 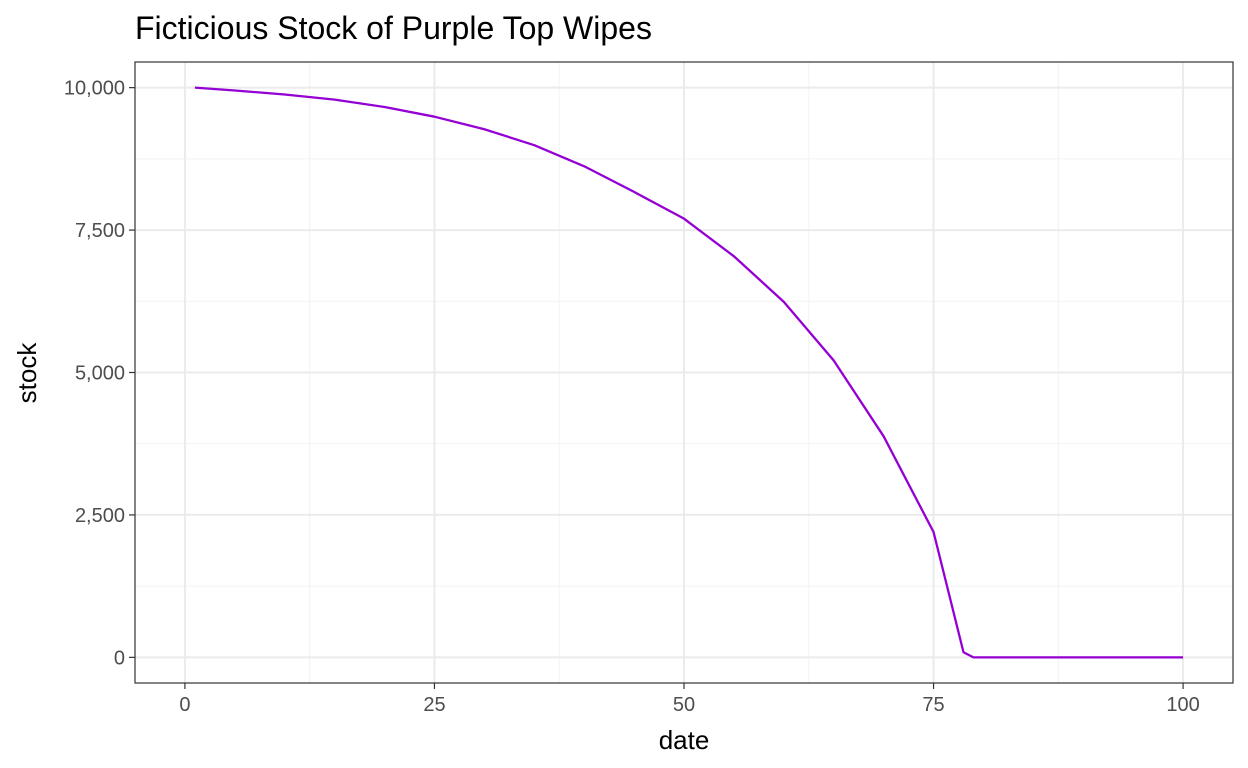 I want to click on y-tick-label-1: 2,500, so click(x=100, y=516).